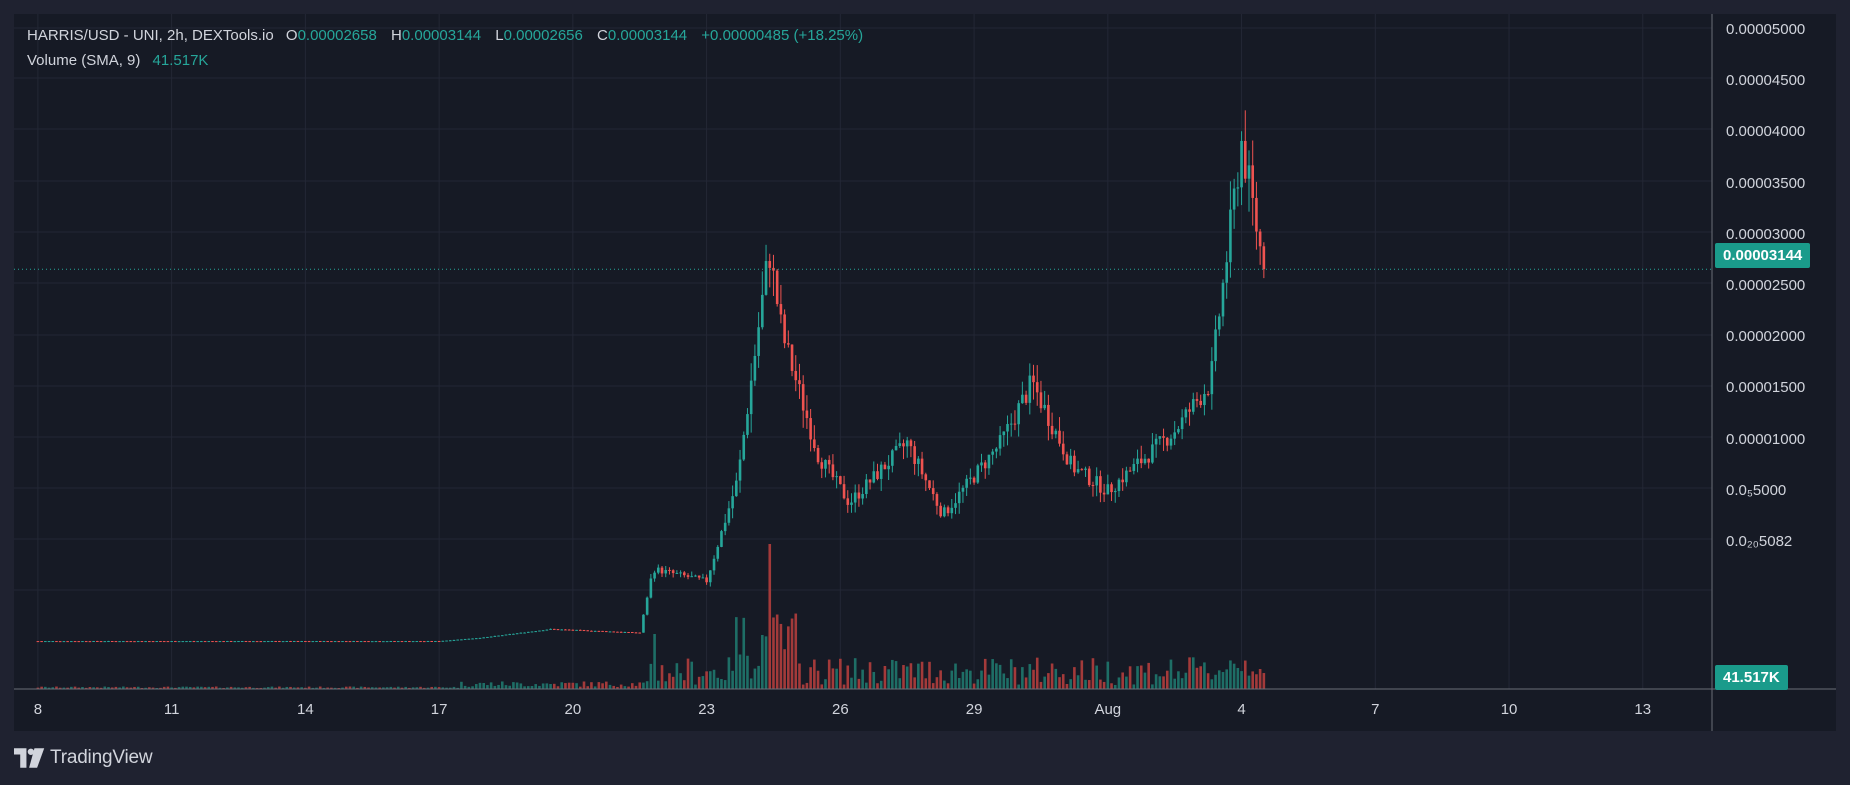 Image resolution: width=1850 pixels, height=785 pixels. I want to click on price-tick-label: 0.00001500, so click(1766, 388).